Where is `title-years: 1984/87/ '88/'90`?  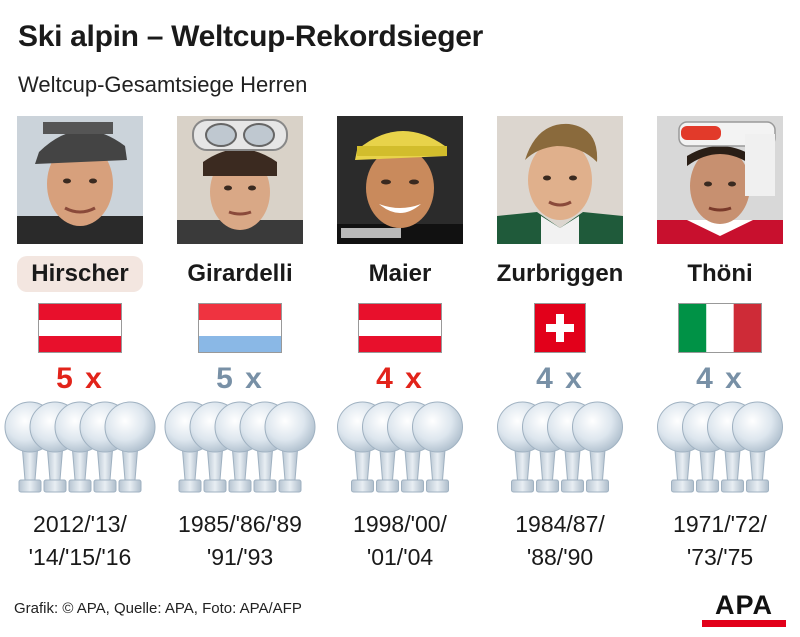
title-years: 1984/87/ '88/'90 is located at coordinates (560, 541).